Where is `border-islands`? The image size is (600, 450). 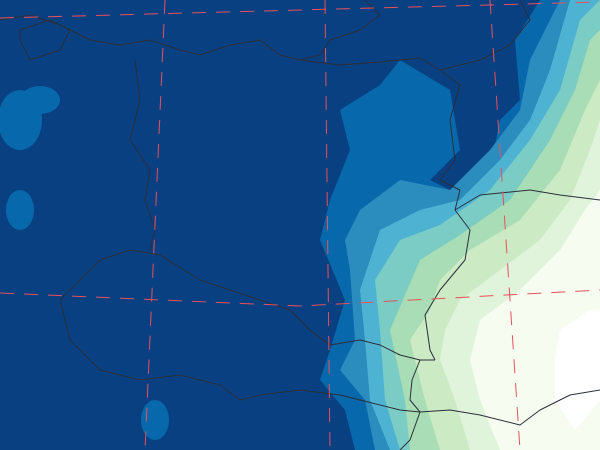 border-islands is located at coordinates (45, 40).